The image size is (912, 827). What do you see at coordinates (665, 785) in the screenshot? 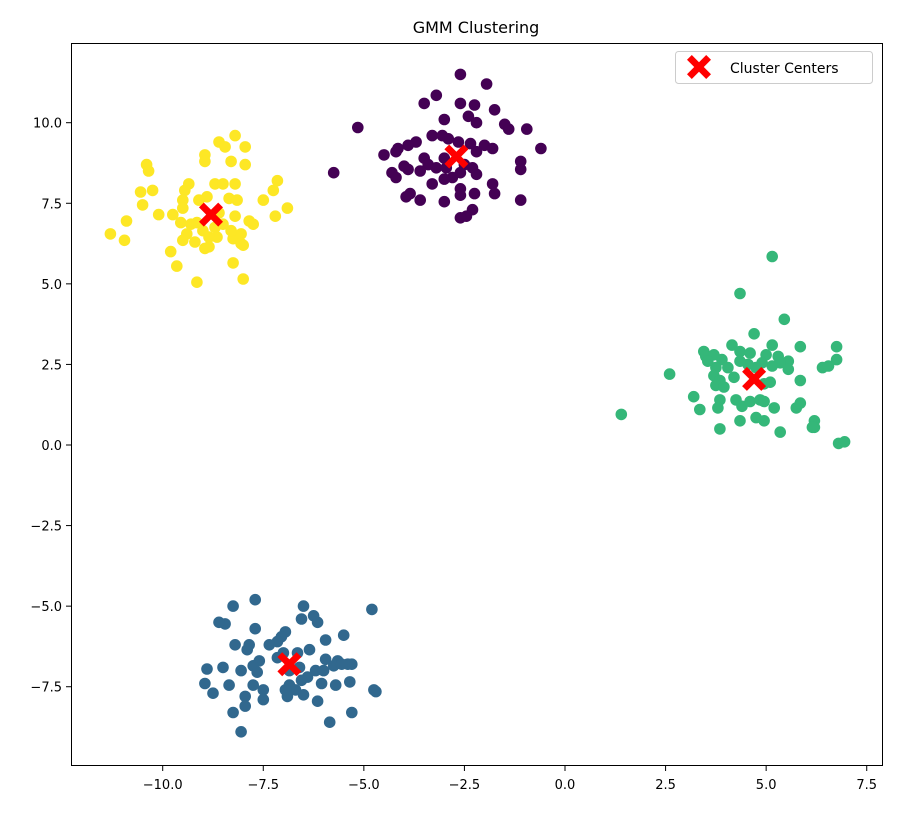
I see `x-tick-label: 2.5` at bounding box center [665, 785].